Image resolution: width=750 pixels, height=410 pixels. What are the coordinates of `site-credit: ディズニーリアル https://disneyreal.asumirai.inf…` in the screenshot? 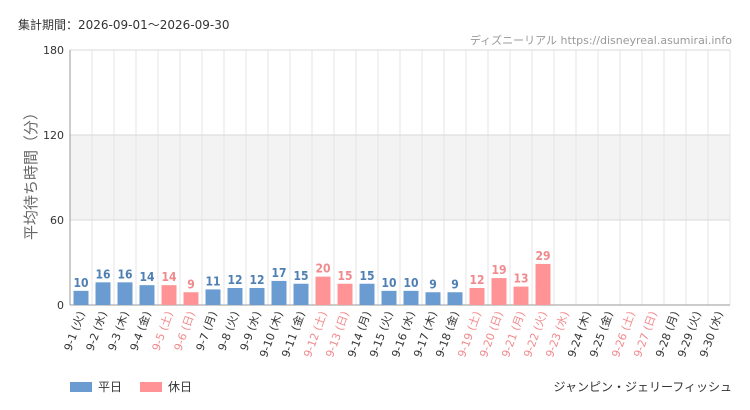 It's located at (600, 40).